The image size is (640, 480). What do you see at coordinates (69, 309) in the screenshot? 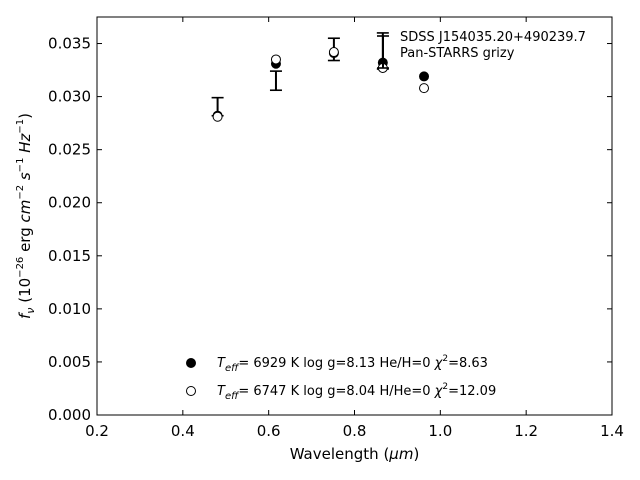
I see `y-tick-label: 0.010` at bounding box center [69, 309].